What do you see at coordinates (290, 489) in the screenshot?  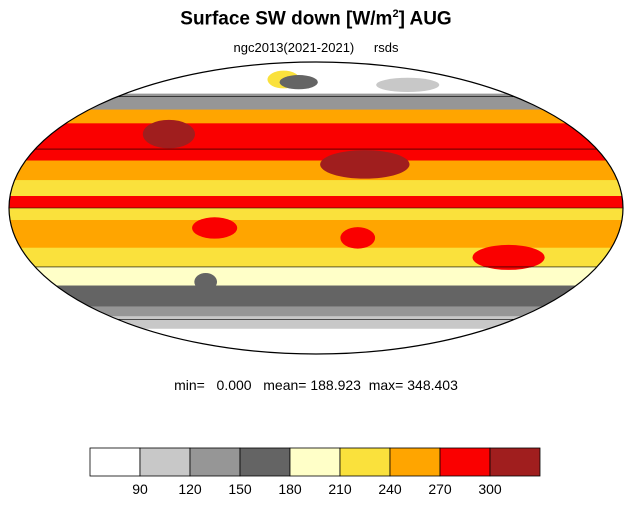 I see `legend-tick-label: 180` at bounding box center [290, 489].